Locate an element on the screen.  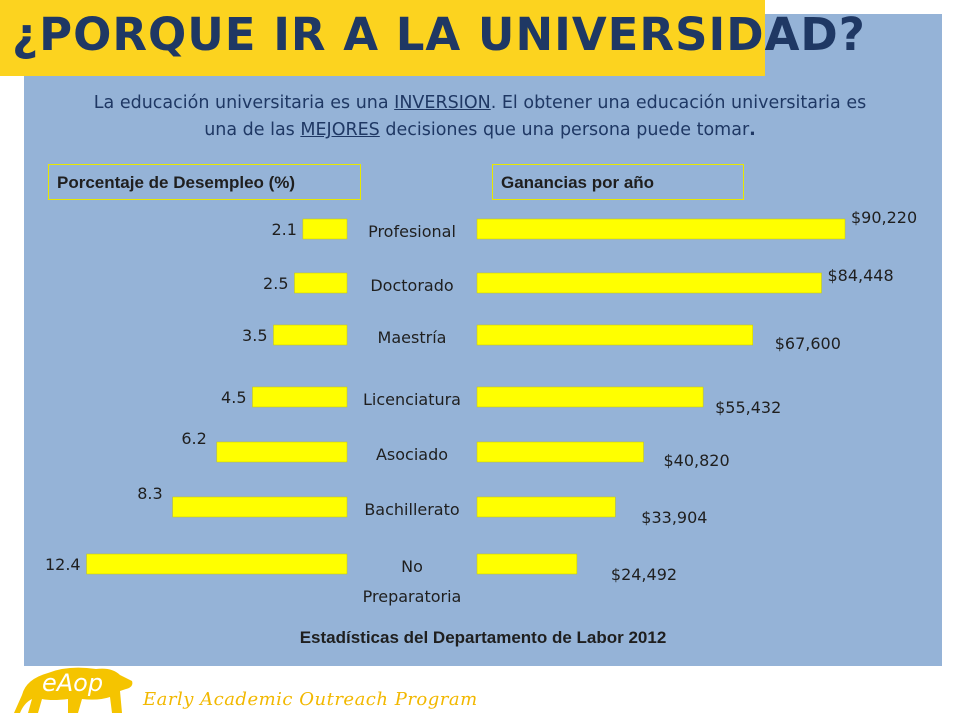
category-label: No is located at coordinates (412, 566).